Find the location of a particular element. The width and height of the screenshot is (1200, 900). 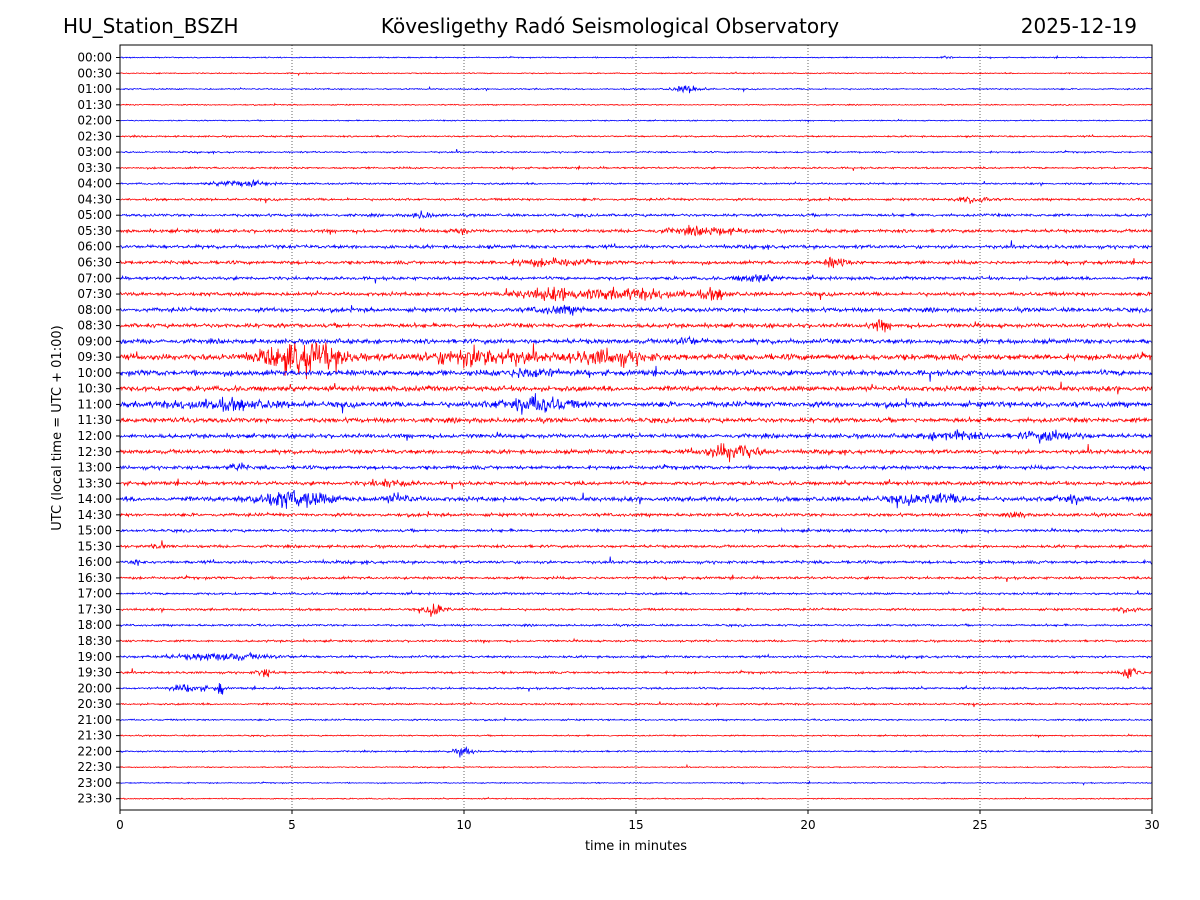

y-tick-label: 09:00 is located at coordinates (94, 341).